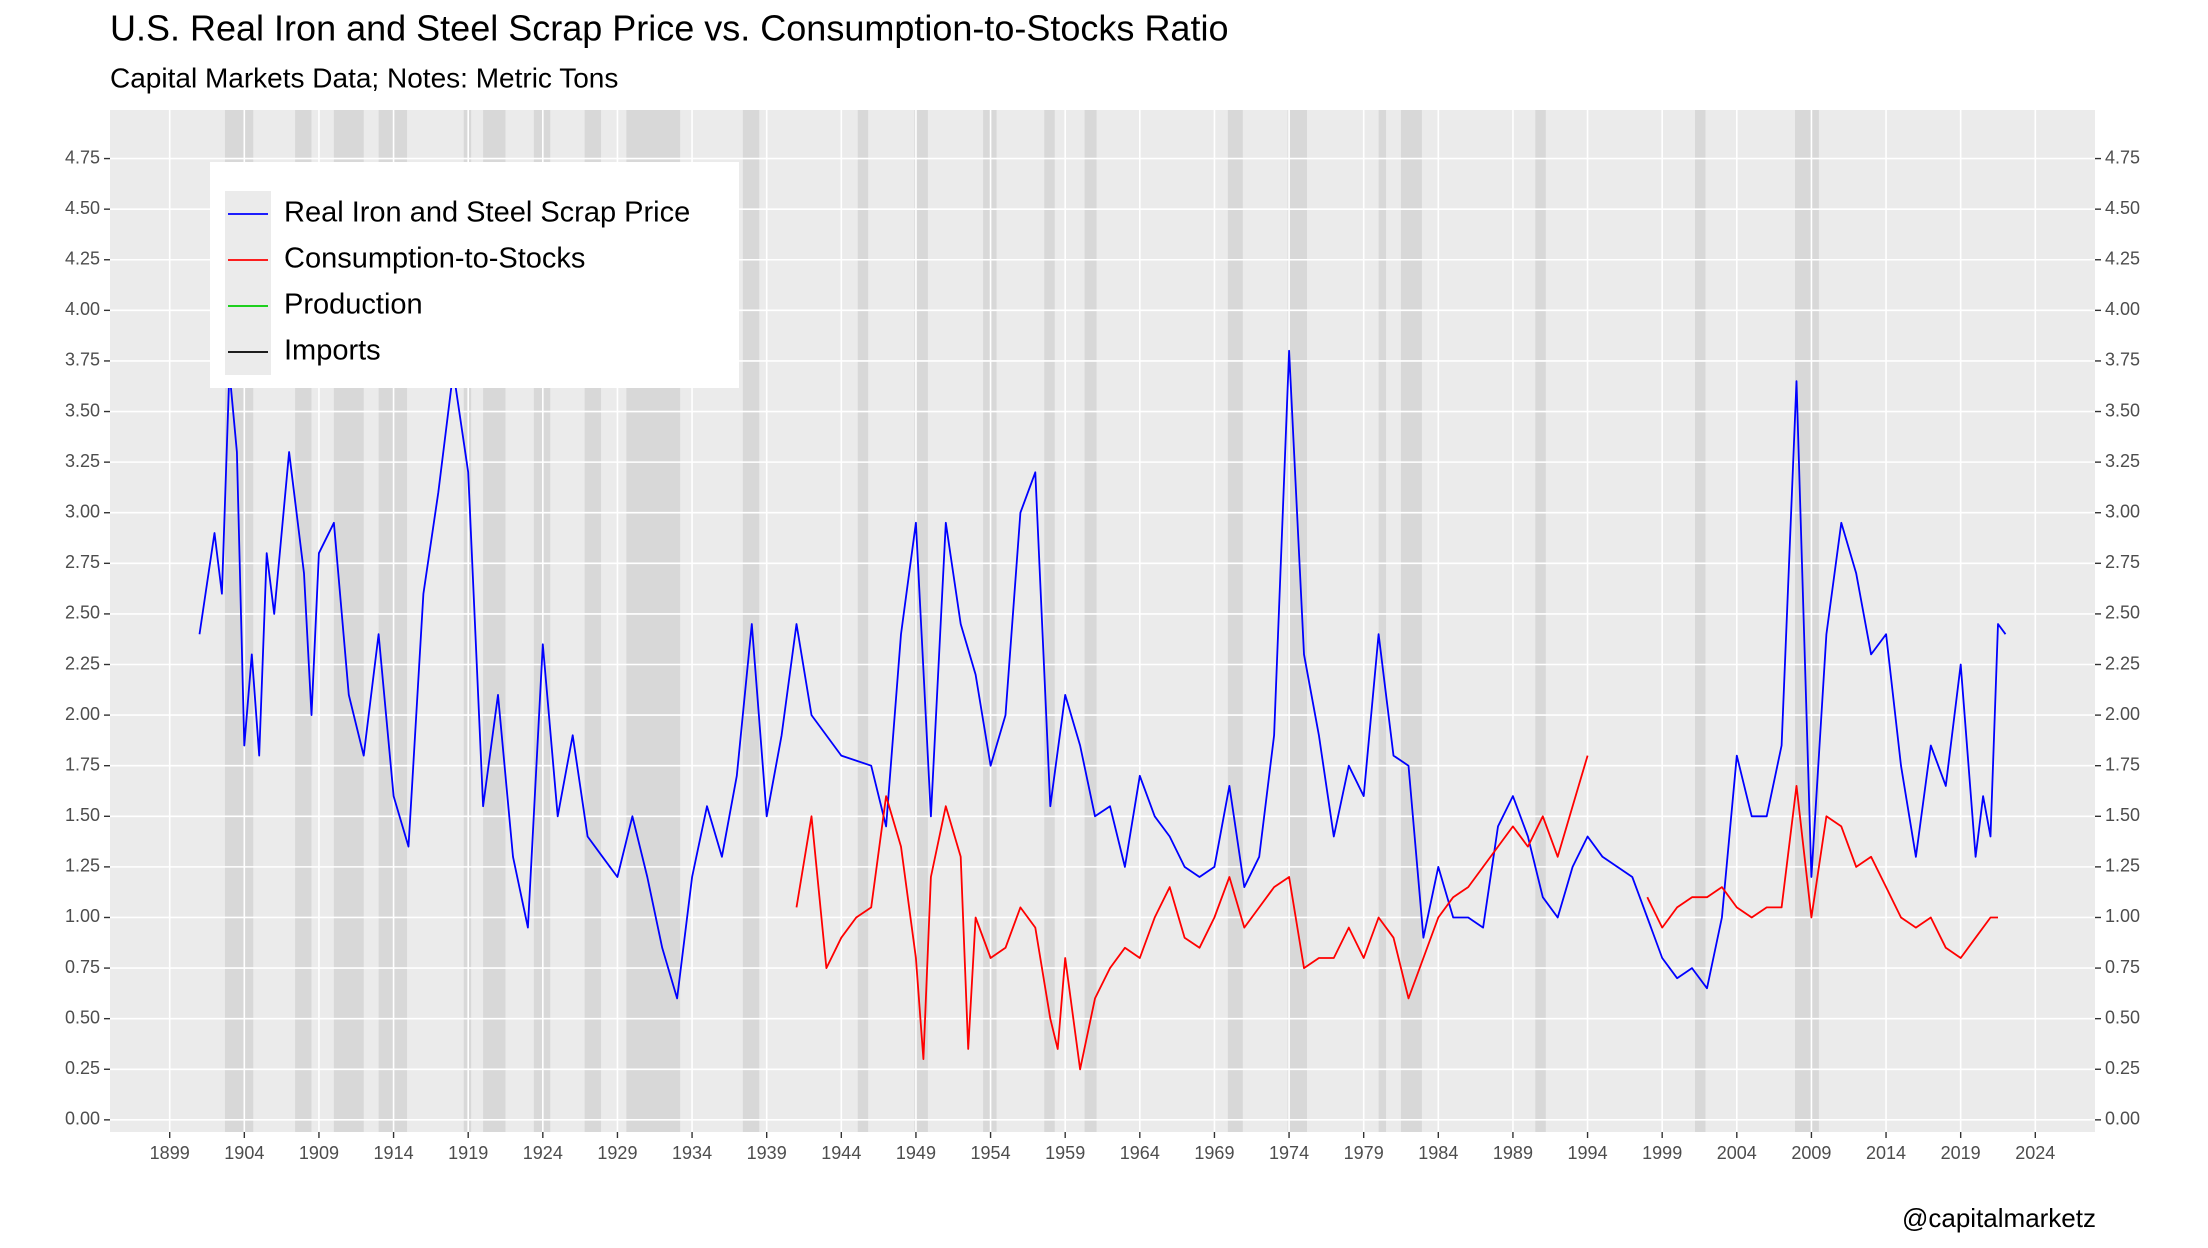 This screenshot has width=2208, height=1248. Describe the element at coordinates (991, 1153) in the screenshot. I see `x-tick-label: 1954` at that location.